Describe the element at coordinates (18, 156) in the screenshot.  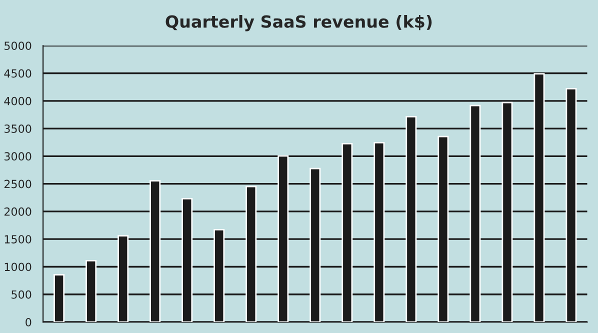
I see `y-tick-label: 3000` at that location.